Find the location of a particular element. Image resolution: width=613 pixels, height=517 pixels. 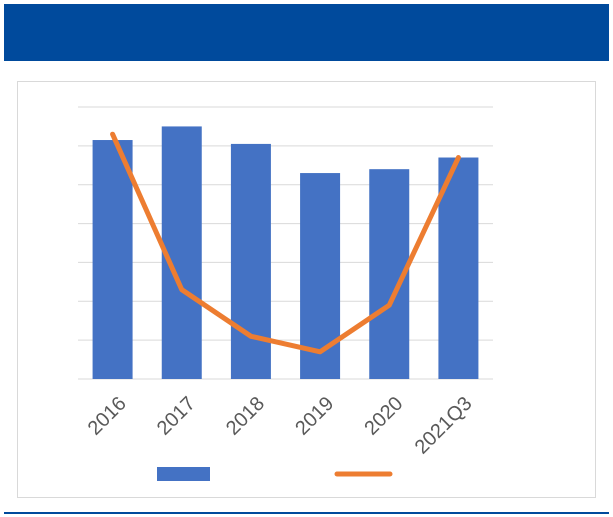

x-tick-label: 2018 is located at coordinates (245, 416).